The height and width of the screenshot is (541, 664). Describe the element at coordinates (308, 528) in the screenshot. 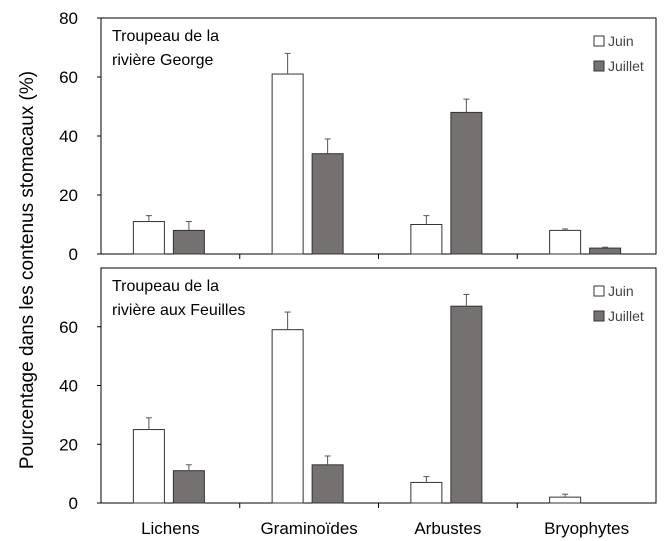

I see `x-category-label: Graminoïdes` at that location.